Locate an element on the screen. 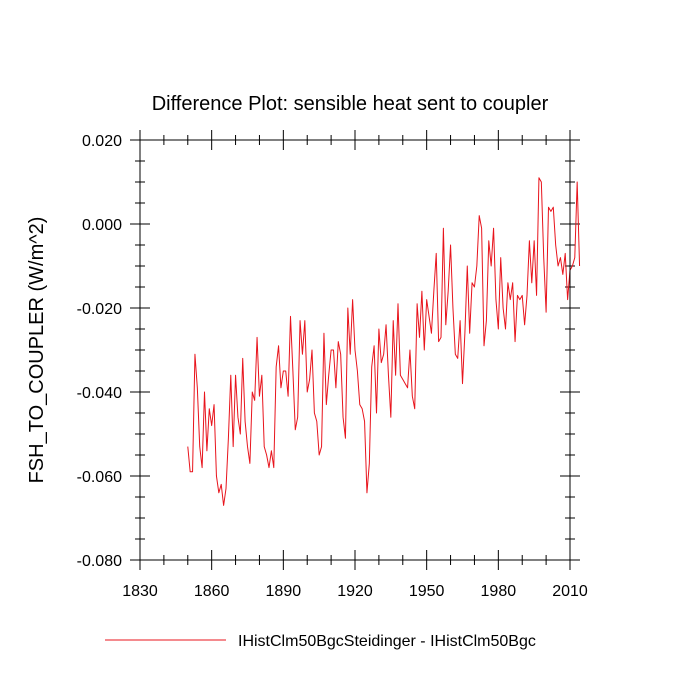 The height and width of the screenshot is (700, 700). x-tick-label: 1980 is located at coordinates (499, 591).